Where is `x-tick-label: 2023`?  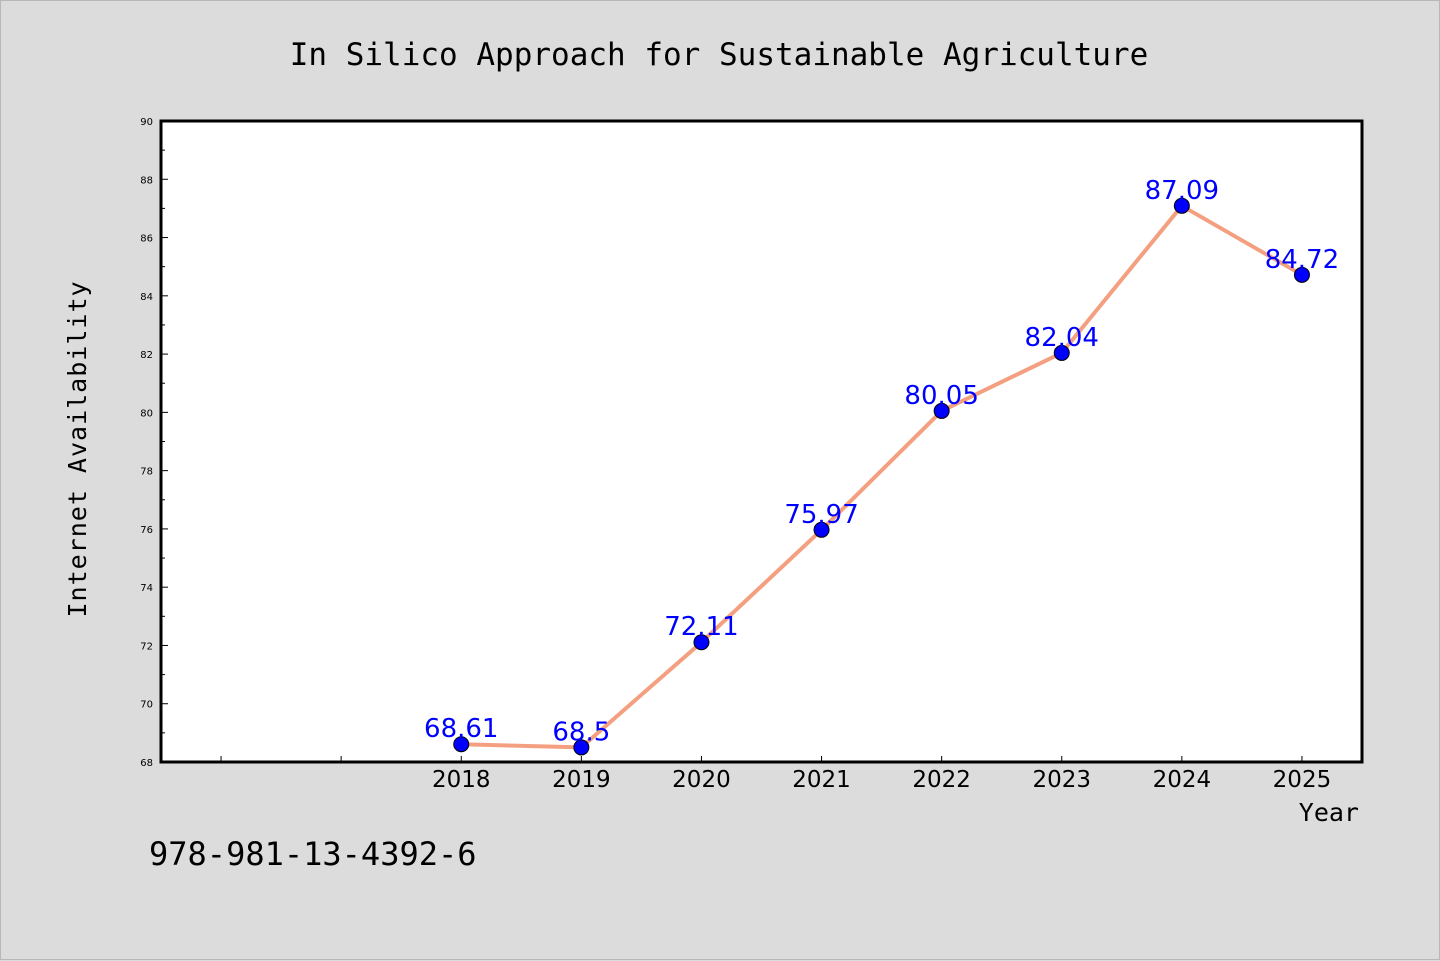 x-tick-label: 2023 is located at coordinates (1061, 780).